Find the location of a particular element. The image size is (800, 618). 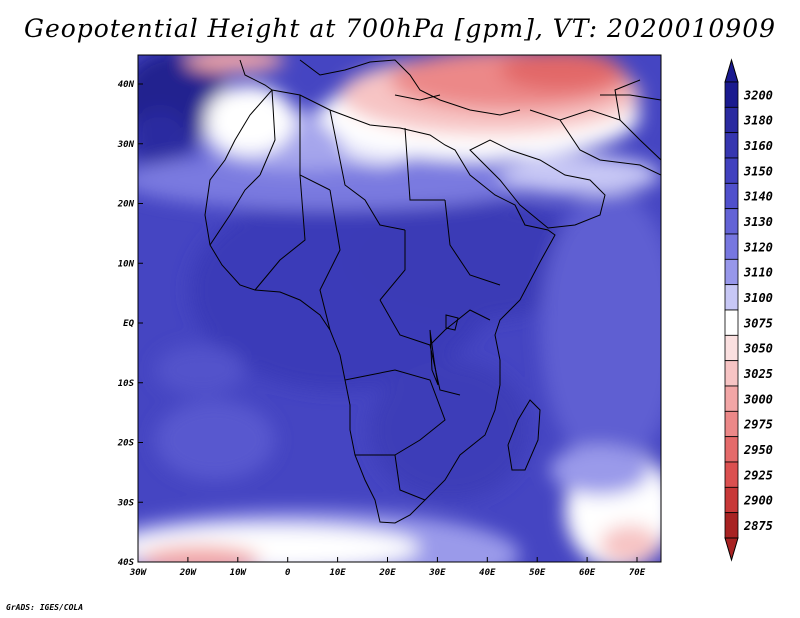

colorbar-top-arrow is located at coordinates (731, 70).